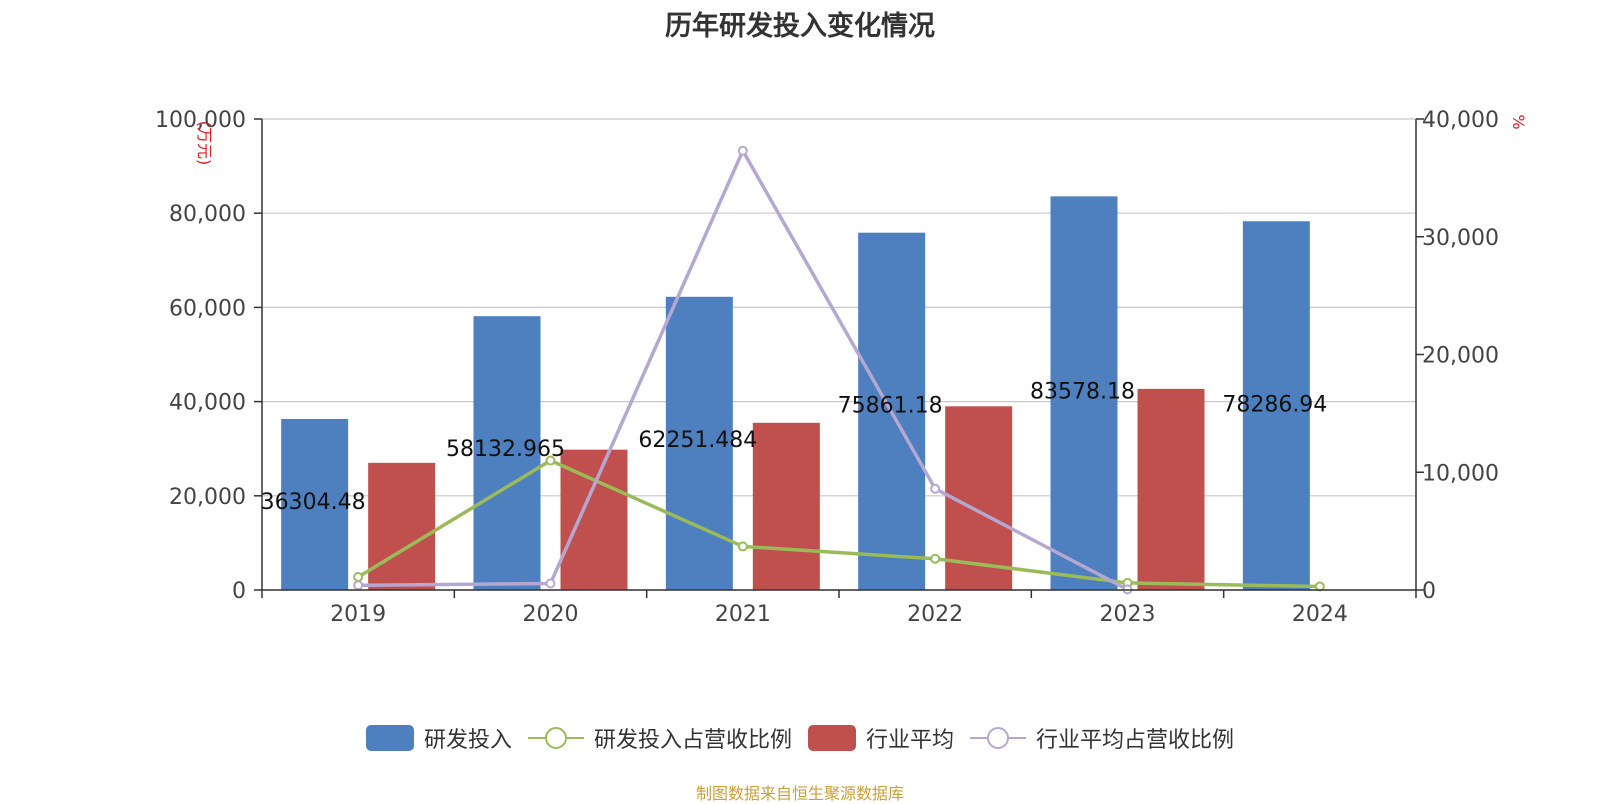  I want to click on legend-label-industry-ratio: 行业平均占营收比例, so click(1135, 740).